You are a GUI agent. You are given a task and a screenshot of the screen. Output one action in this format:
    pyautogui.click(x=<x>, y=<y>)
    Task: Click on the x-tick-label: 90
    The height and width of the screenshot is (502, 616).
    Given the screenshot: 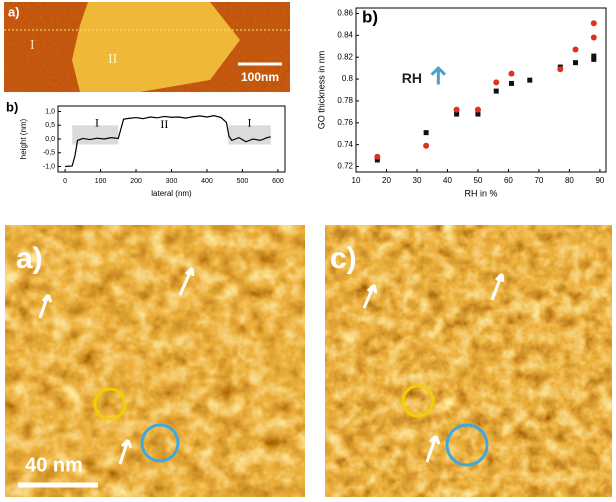 What is the action you would take?
    pyautogui.click(x=599, y=180)
    